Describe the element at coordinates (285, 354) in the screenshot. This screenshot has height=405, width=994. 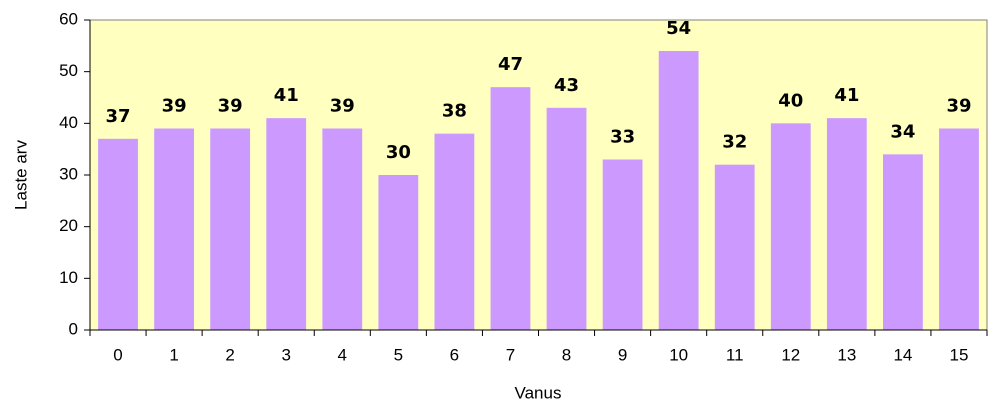
I see `x-tick-label: 3` at that location.